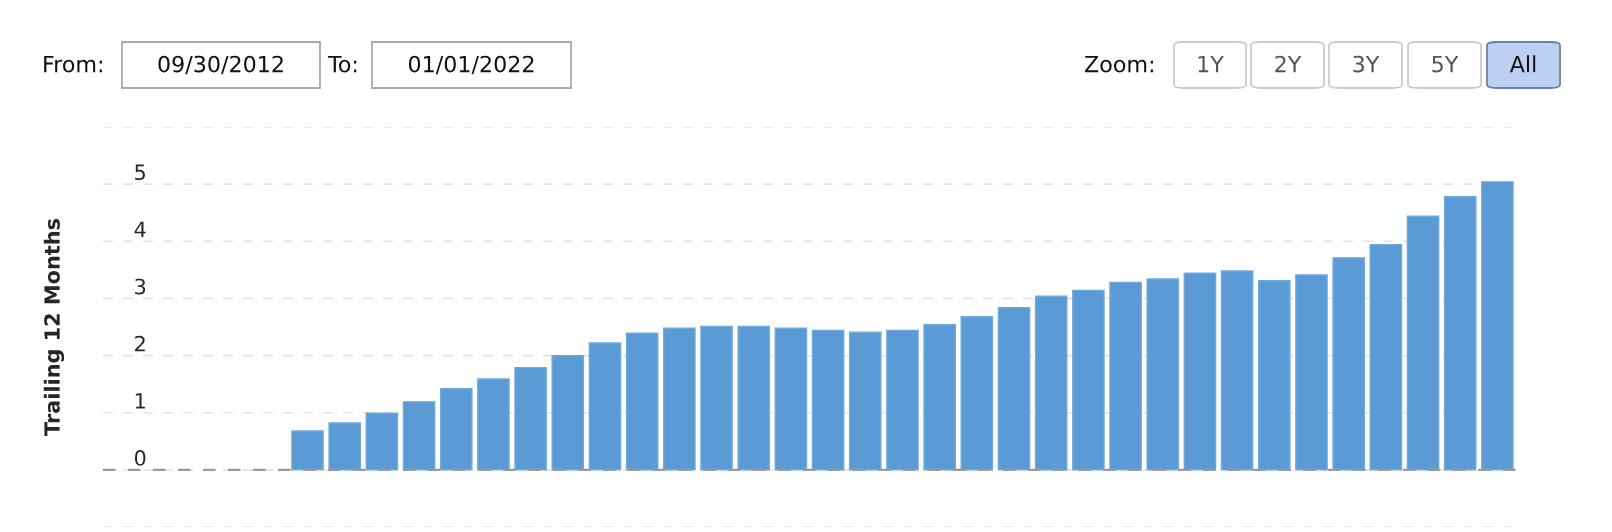 The image size is (1612, 532). I want to click on text: Zoom:, so click(1119, 64).